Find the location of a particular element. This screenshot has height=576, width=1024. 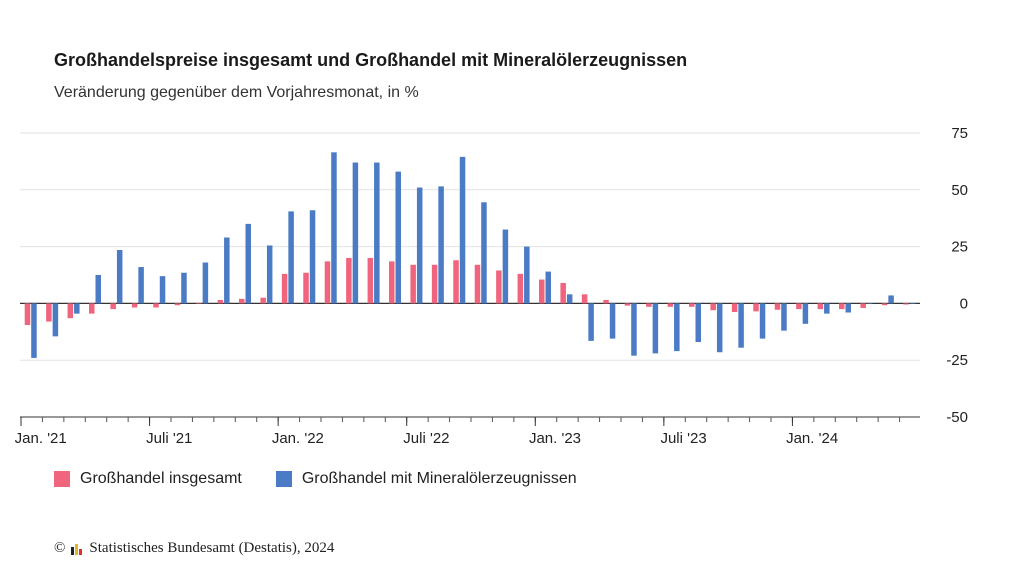

source-text: Statistisches Bundesamt (Destatis), 2024 is located at coordinates (212, 548).